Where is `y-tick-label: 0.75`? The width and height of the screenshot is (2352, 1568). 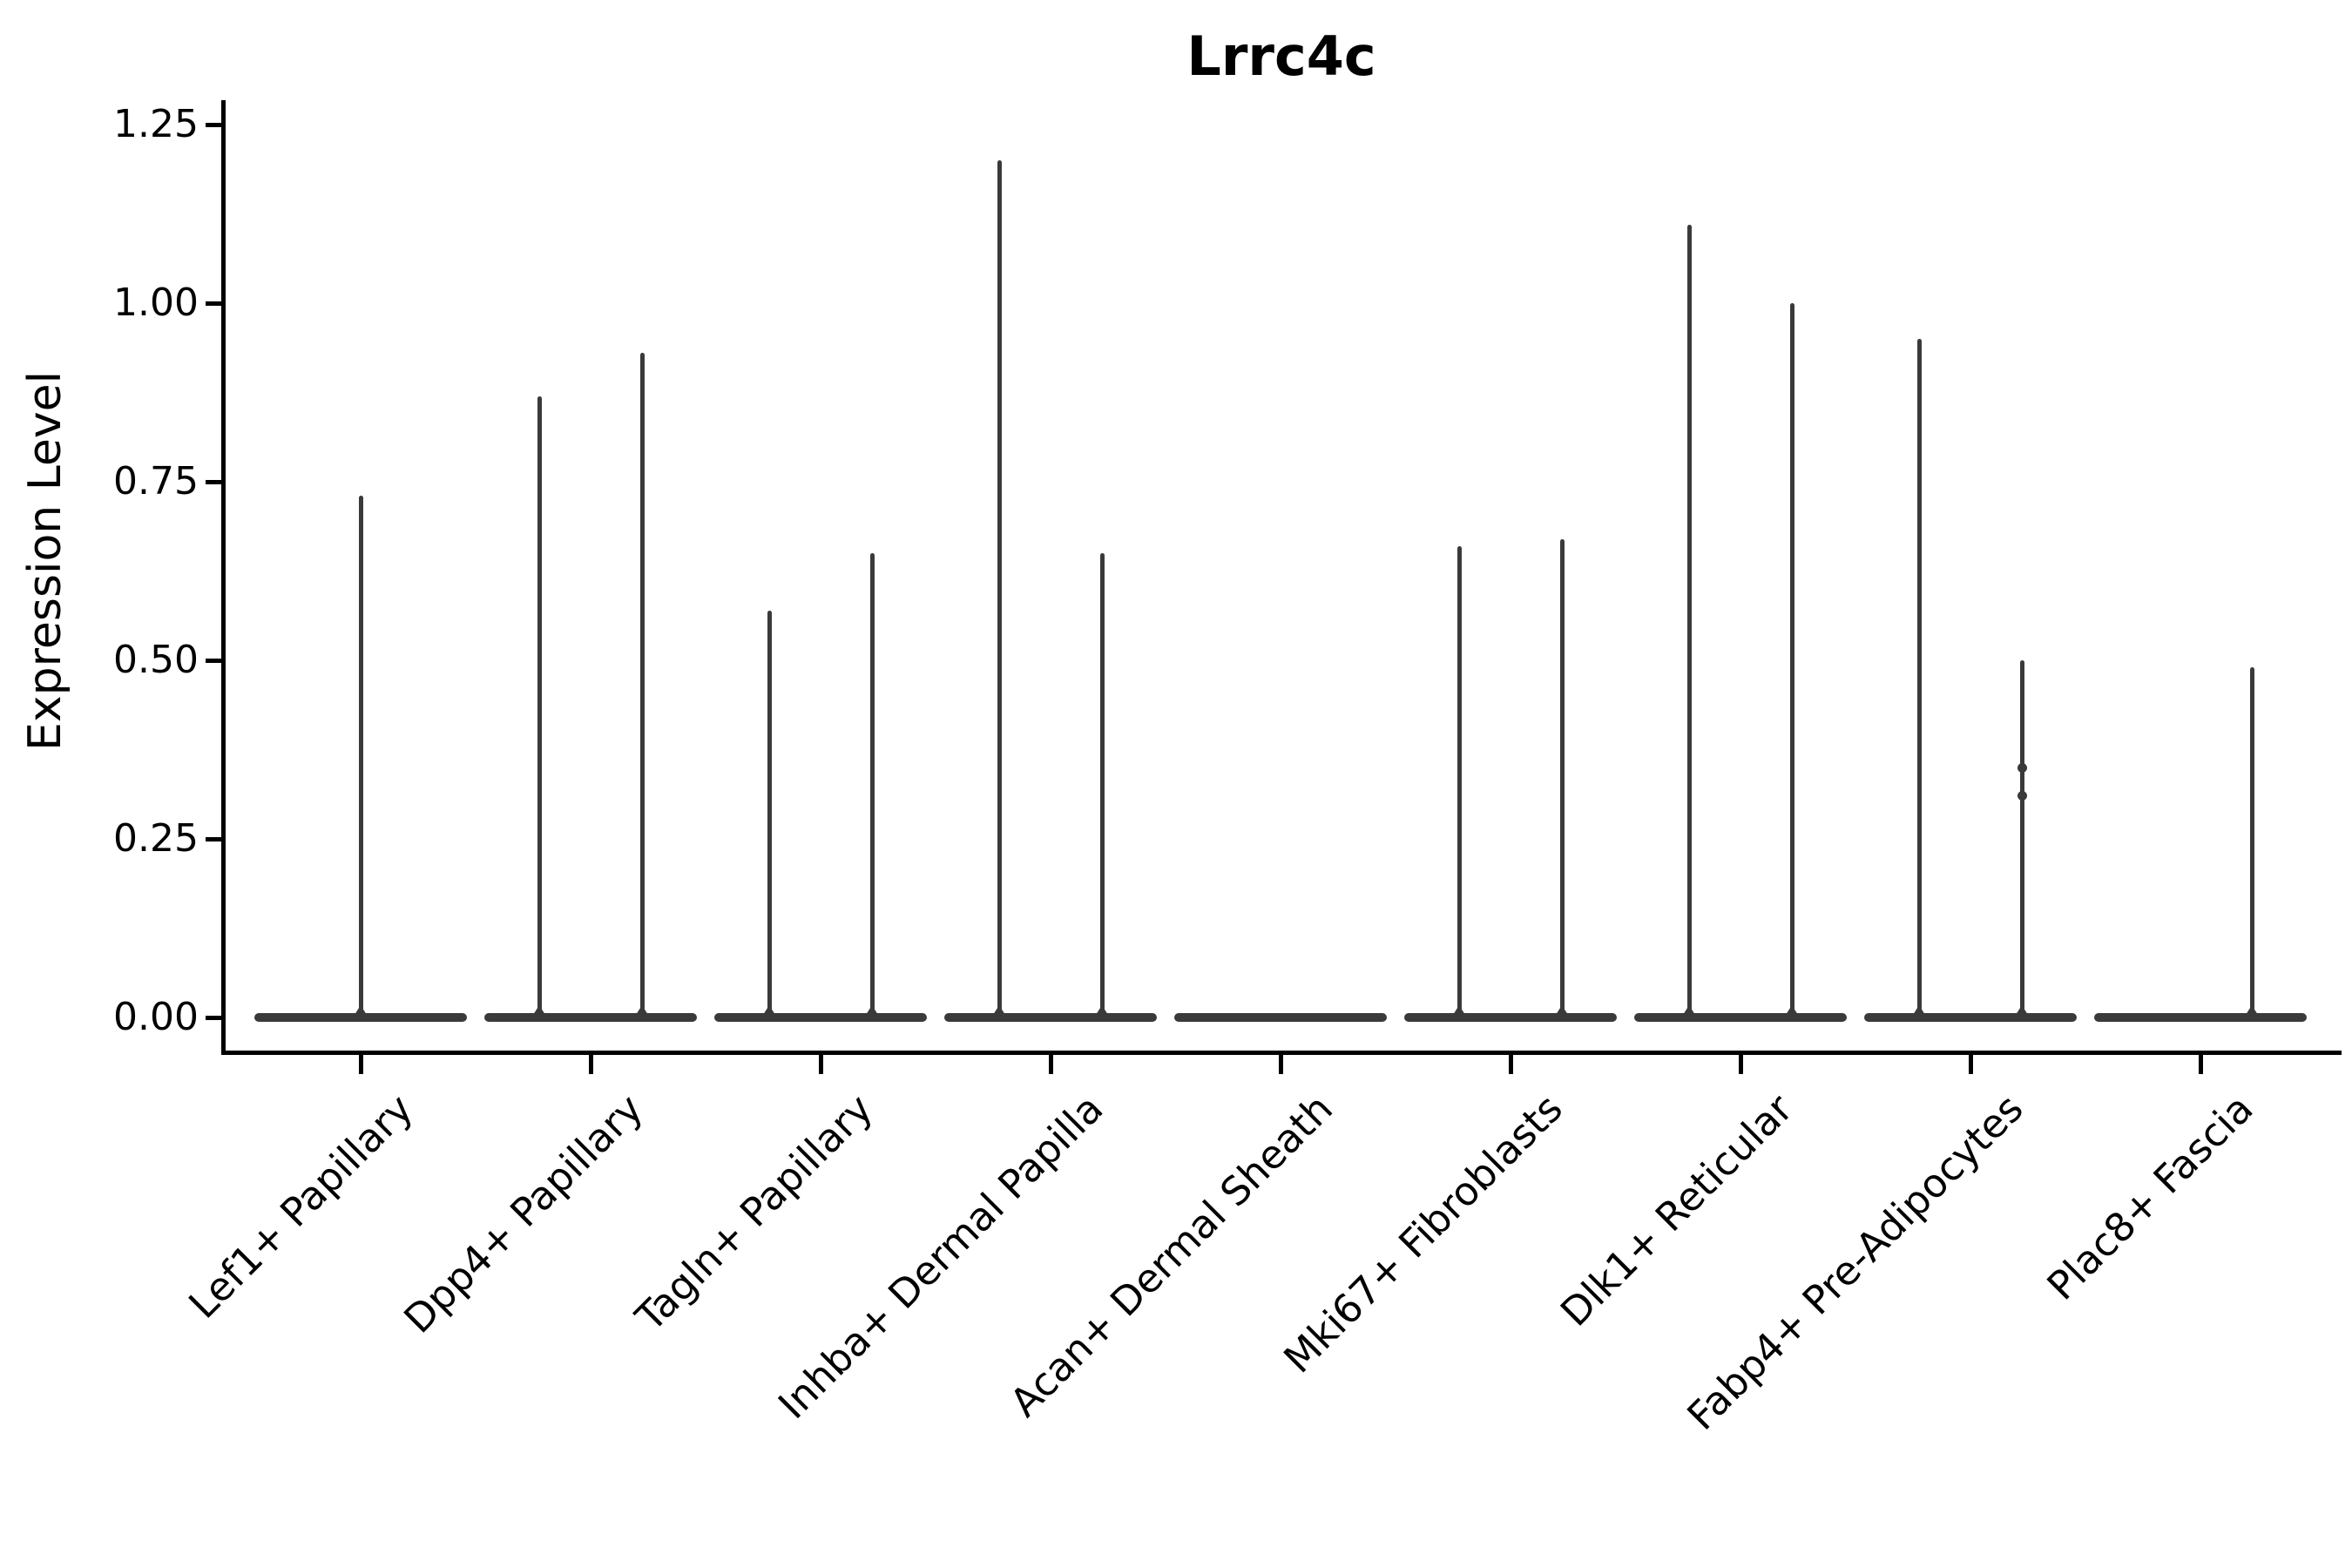
y-tick-label: 0.75 is located at coordinates (156, 481).